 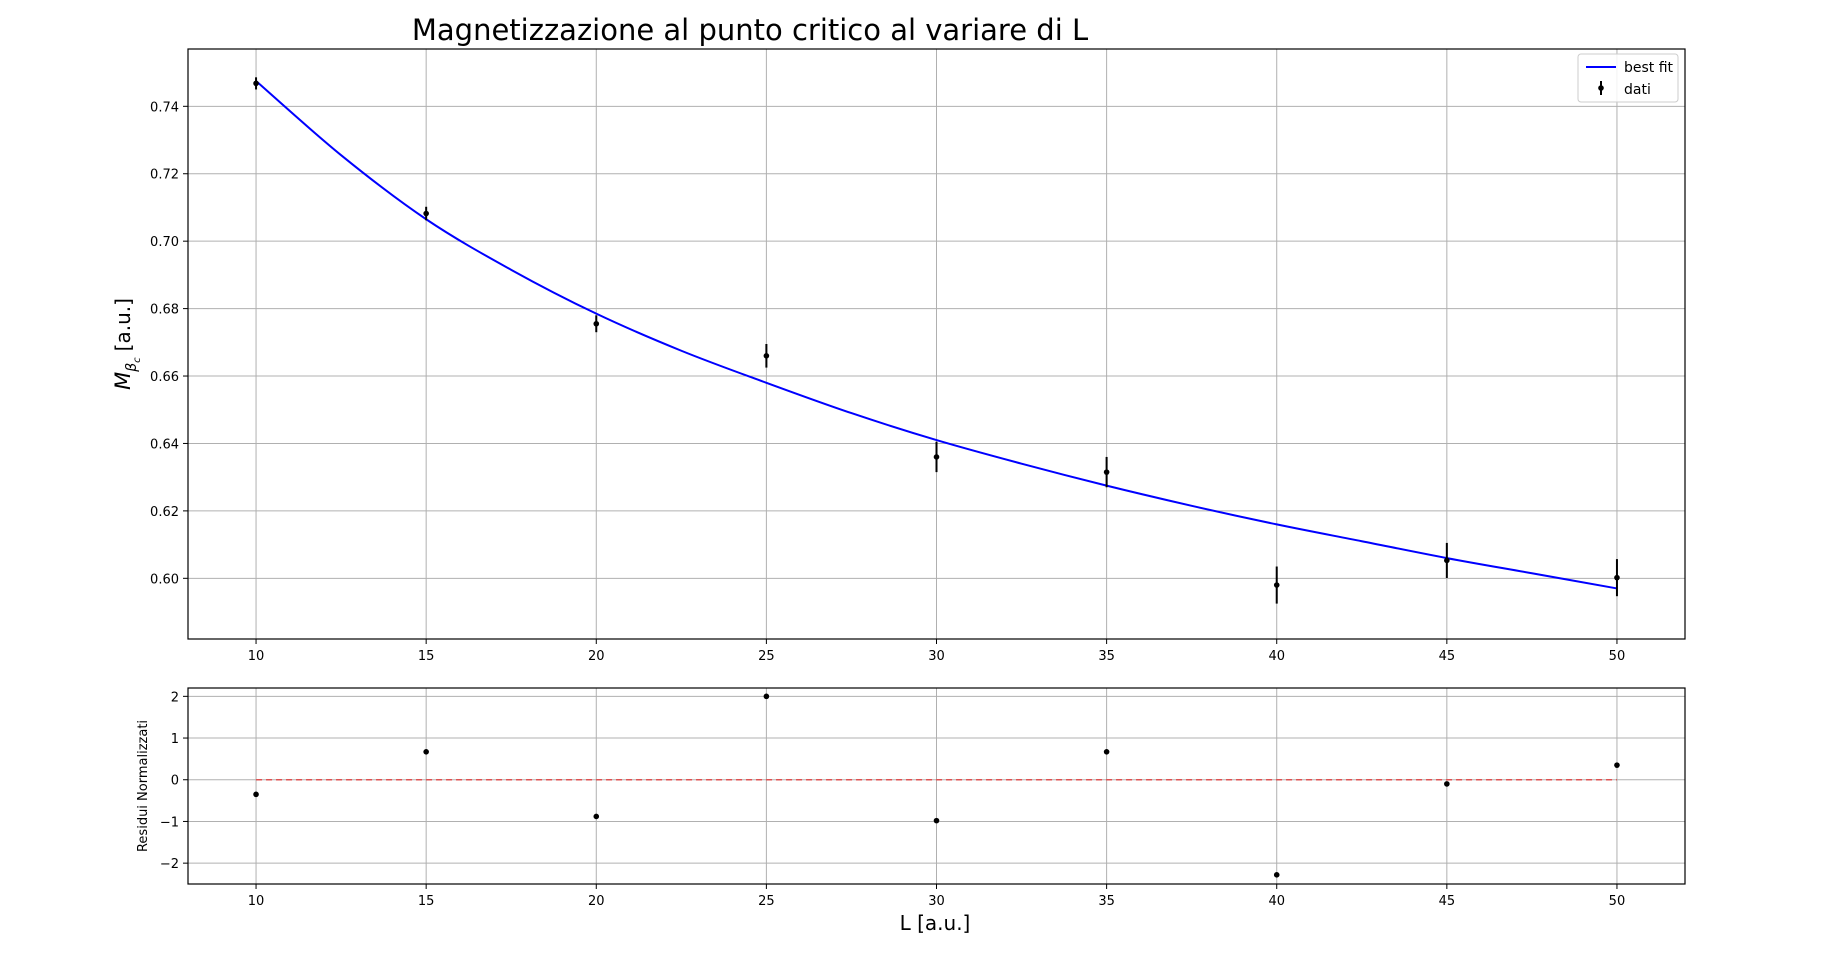 I want to click on residuals-y-axis-label: Residui Normalizzati, so click(x=143, y=786).